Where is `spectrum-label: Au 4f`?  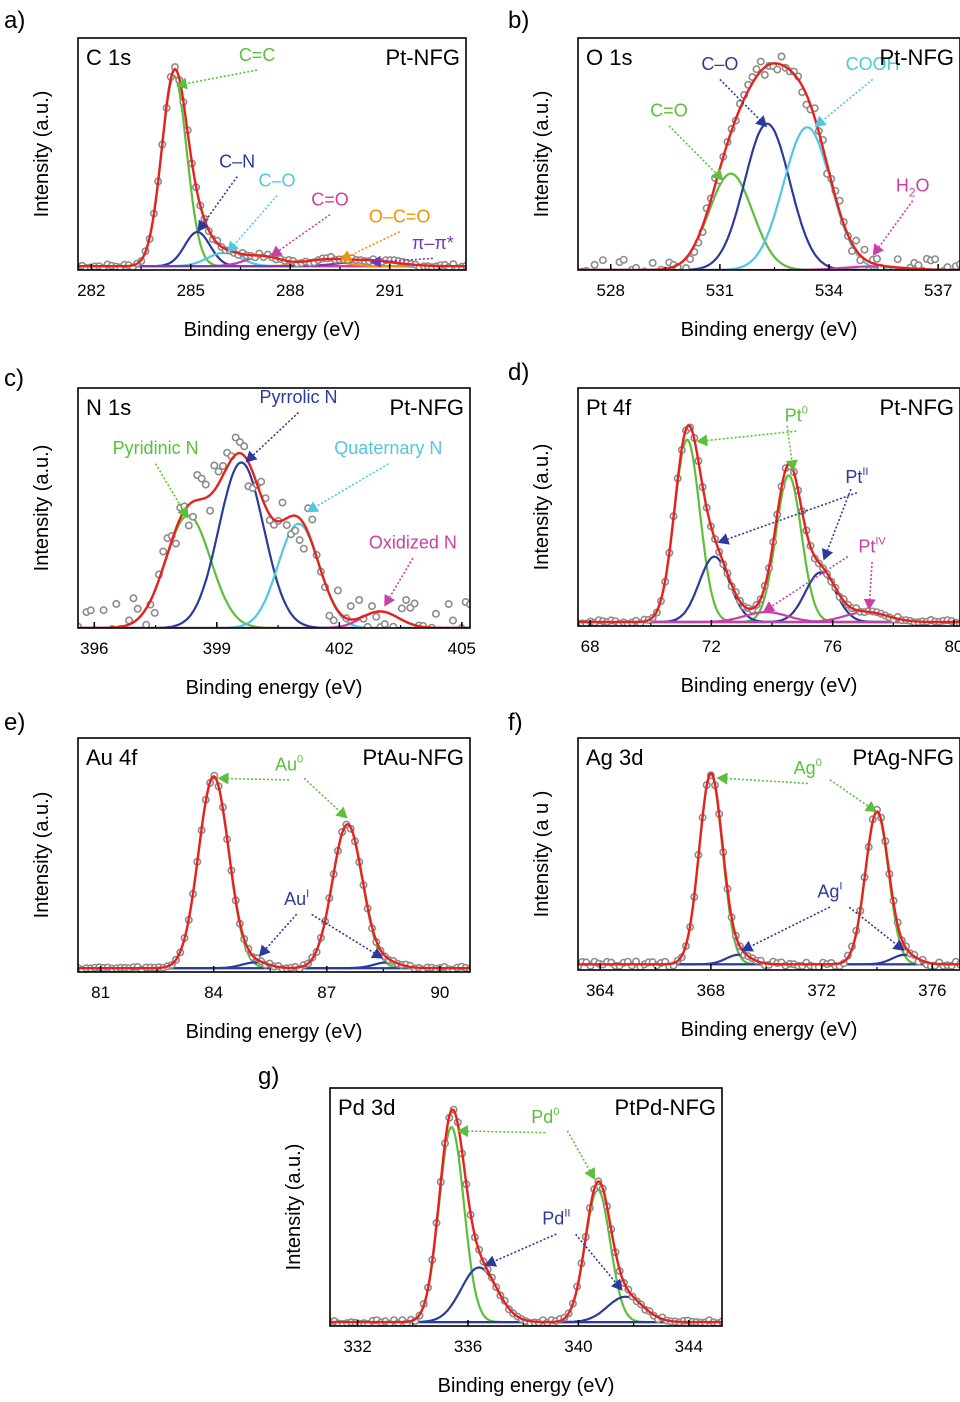
spectrum-label: Au 4f is located at coordinates (112, 757).